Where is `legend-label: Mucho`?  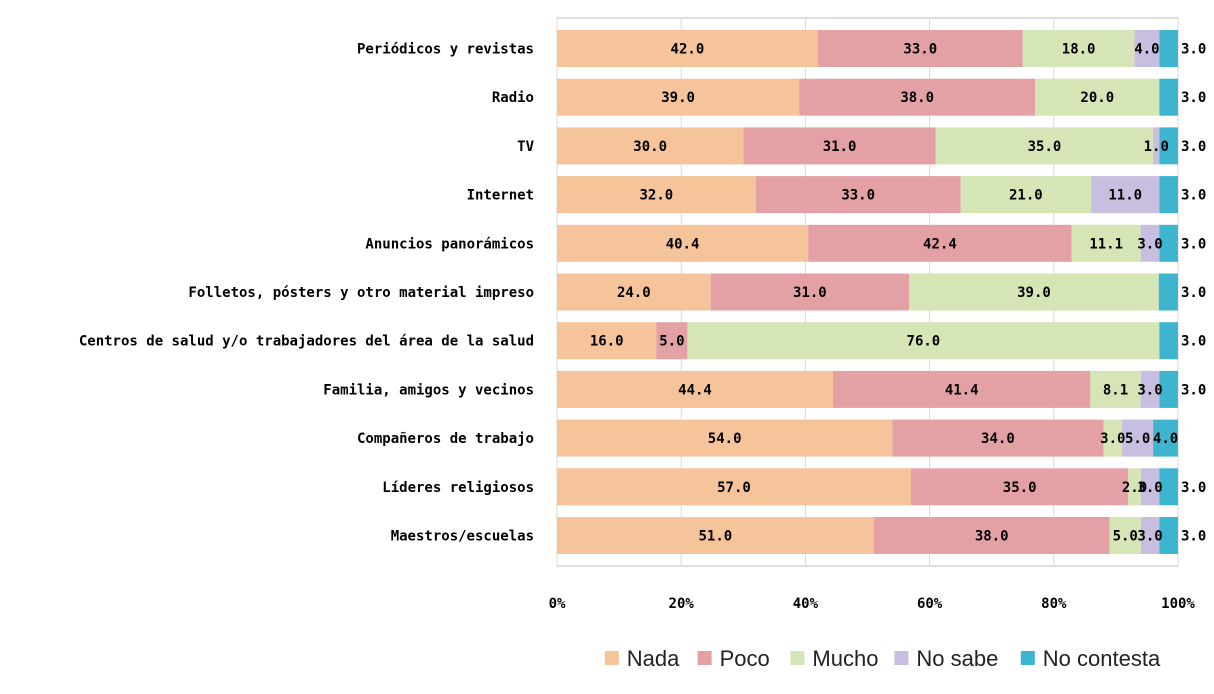
legend-label: Mucho is located at coordinates (845, 658).